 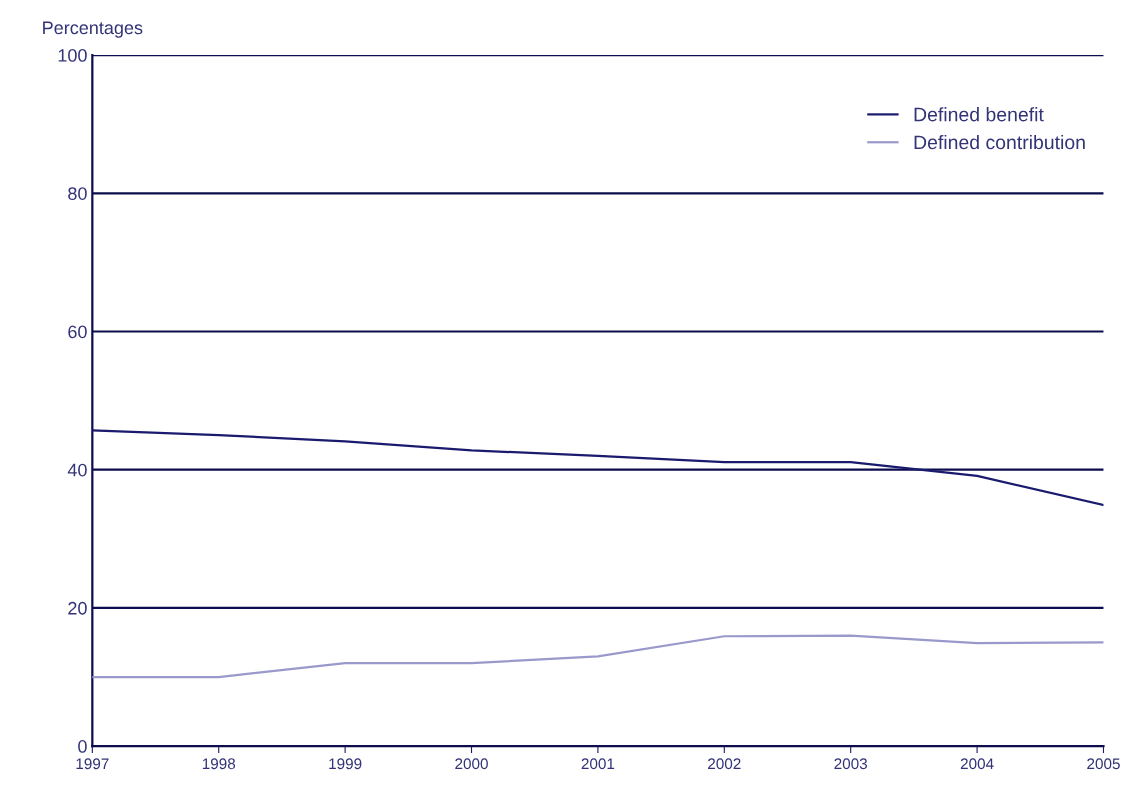 What do you see at coordinates (72, 55) in the screenshot?
I see `y-tick-label: 100` at bounding box center [72, 55].